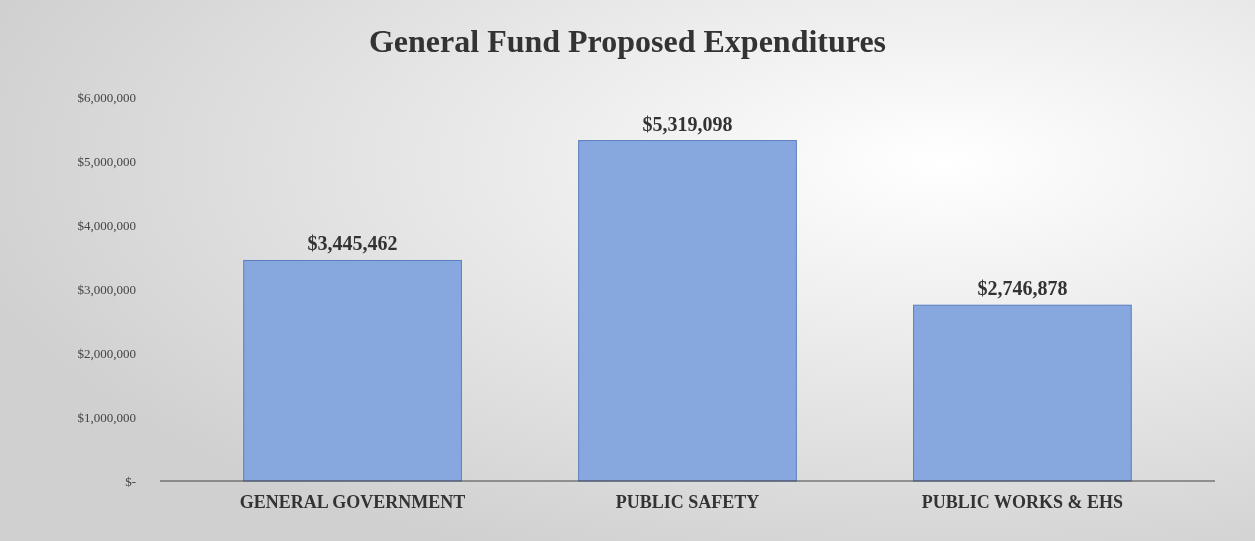 The height and width of the screenshot is (541, 1255). Describe the element at coordinates (106, 225) in the screenshot. I see `y-tick-label: $4,000,000` at that location.